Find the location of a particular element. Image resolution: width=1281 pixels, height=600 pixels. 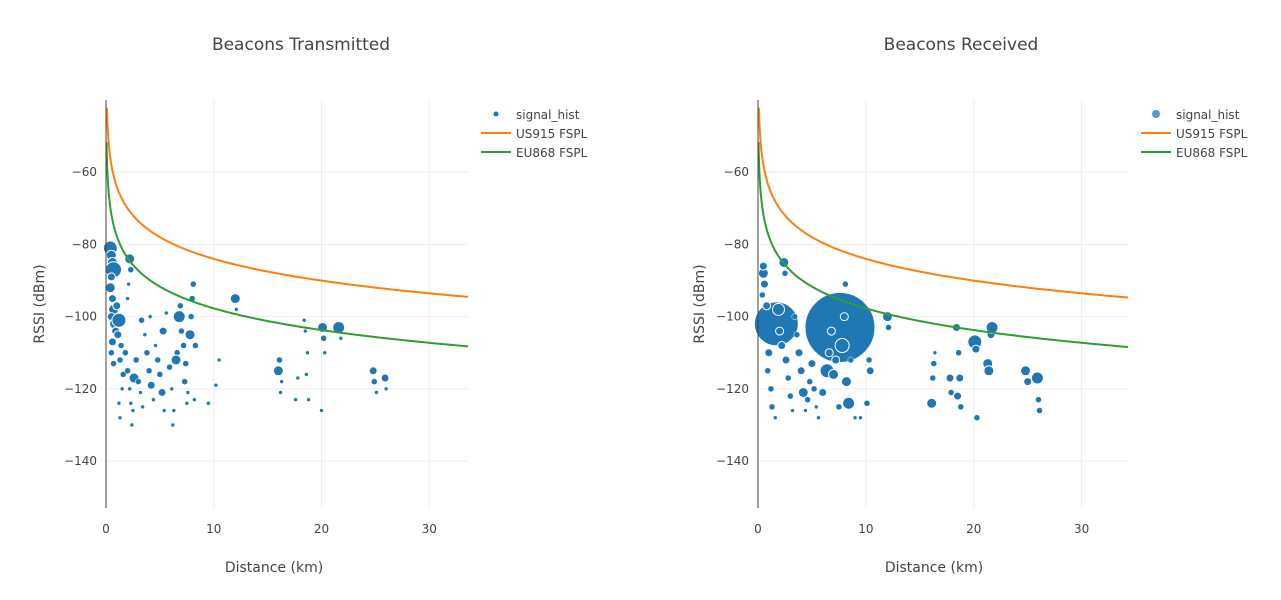

legend-item-us915: US915 FSPL is located at coordinates (1212, 134).